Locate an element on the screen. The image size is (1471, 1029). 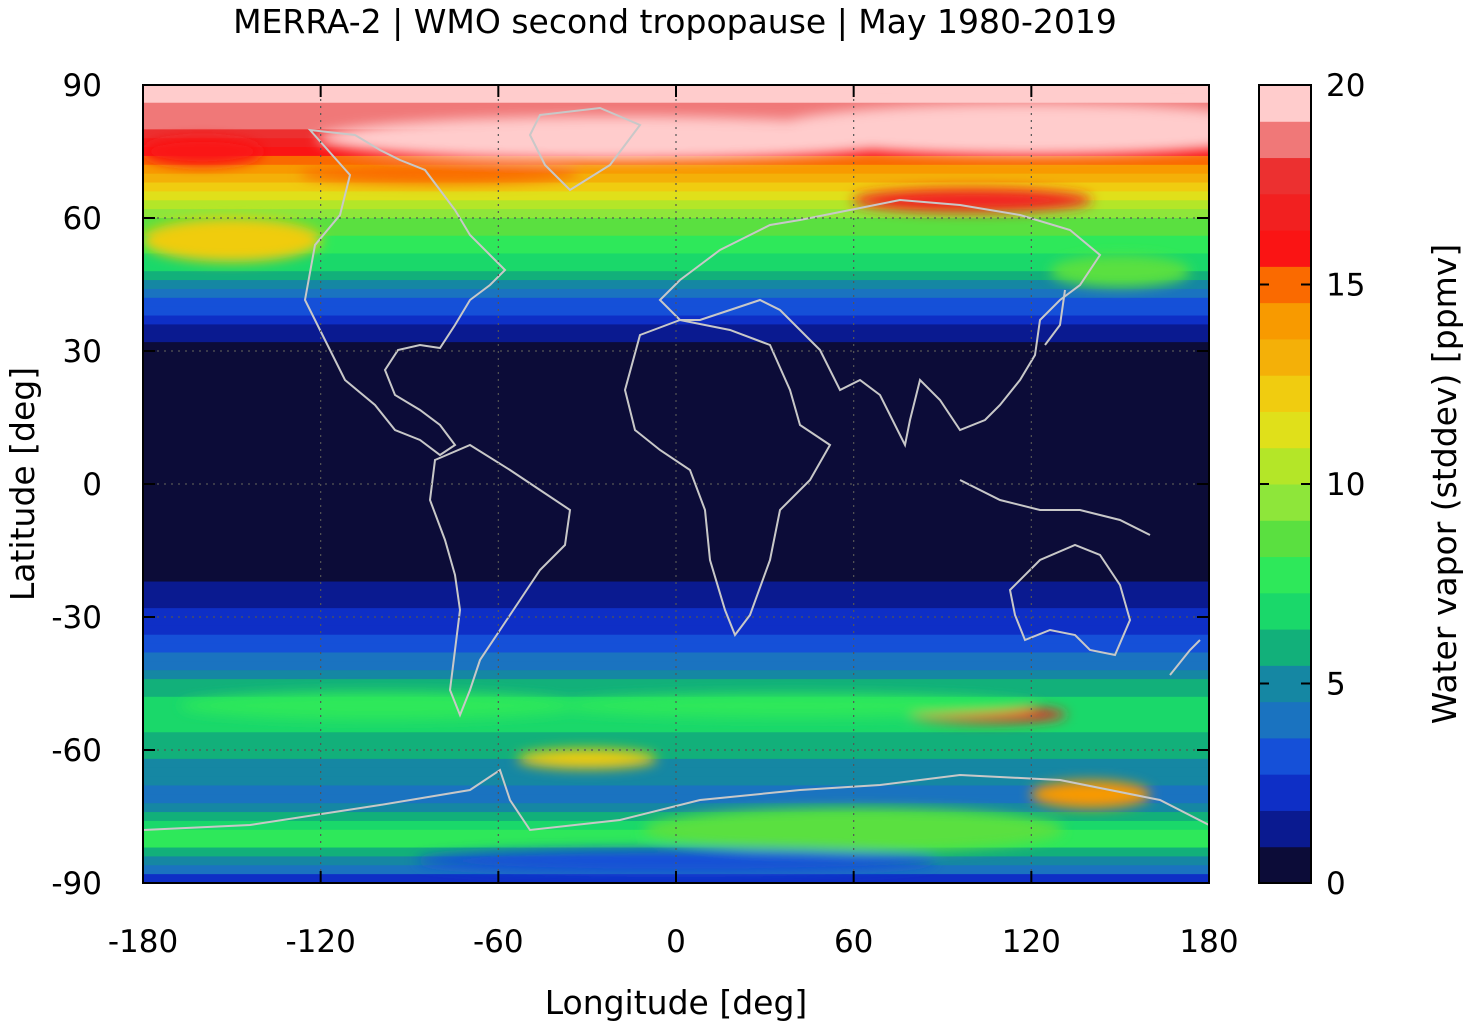
colorbar-tick-label: 5 is located at coordinates (1336, 685).